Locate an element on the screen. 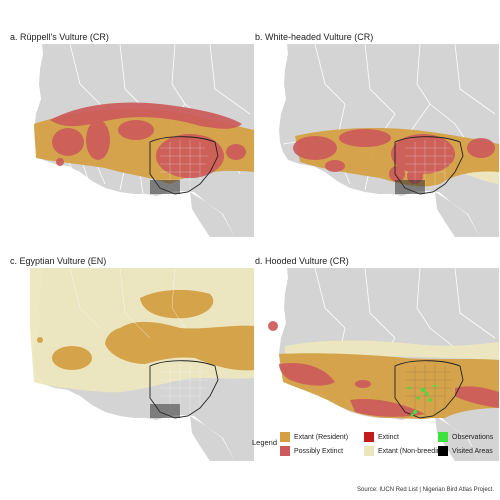  legend-item-possibly-extinct: Possibly Extinct is located at coordinates (311, 451).